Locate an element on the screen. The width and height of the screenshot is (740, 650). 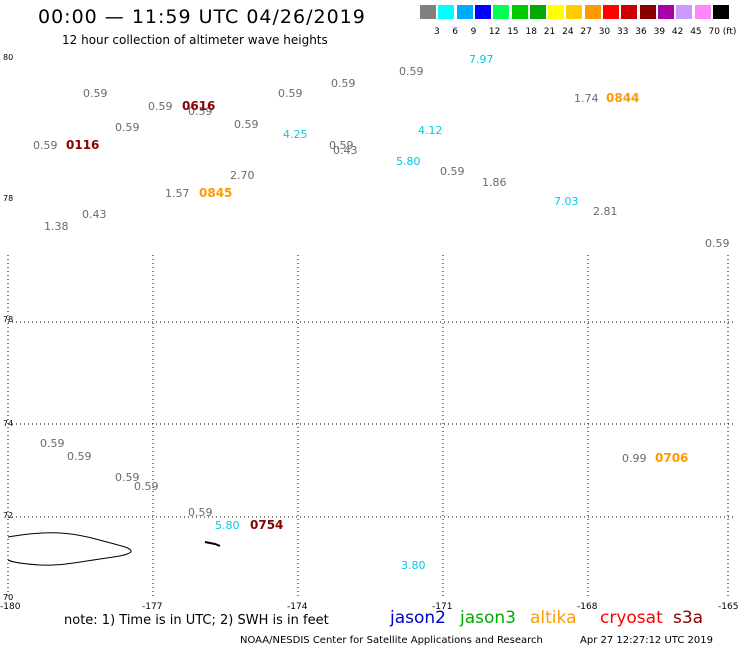
pass-time-label: 0616 is located at coordinates (199, 106).